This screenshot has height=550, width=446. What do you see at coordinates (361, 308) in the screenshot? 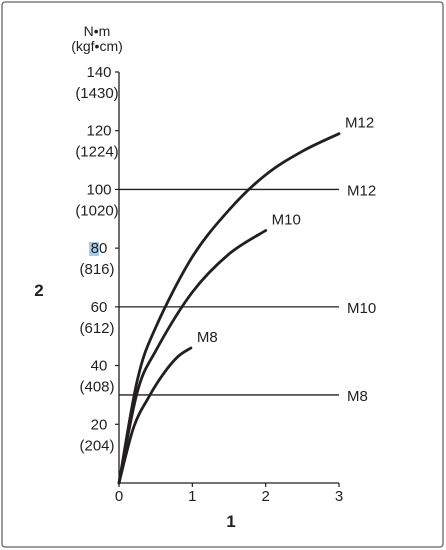
I see `threshold-label-m10: M10` at bounding box center [361, 308].